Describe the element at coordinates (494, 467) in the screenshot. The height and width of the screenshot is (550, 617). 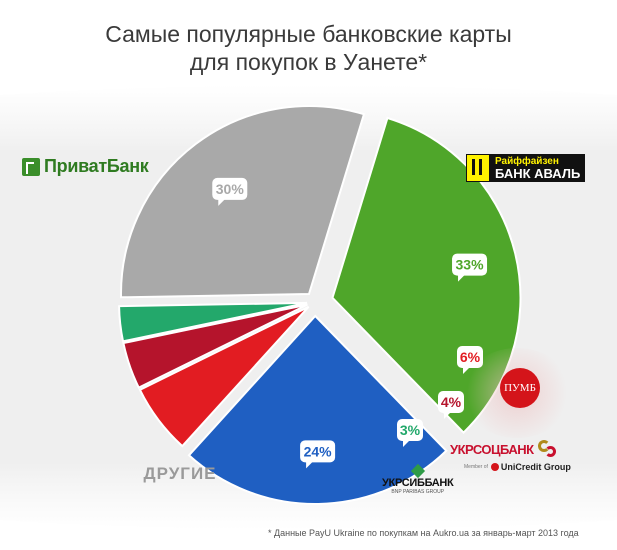
I see `unicredit-logo-icon` at that location.